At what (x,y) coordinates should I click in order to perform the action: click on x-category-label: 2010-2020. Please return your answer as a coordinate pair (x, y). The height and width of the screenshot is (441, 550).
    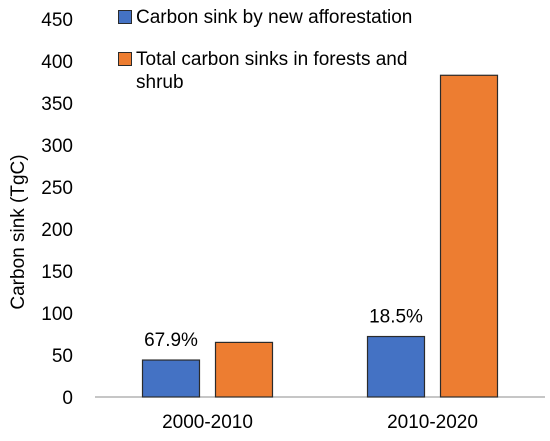
    Looking at the image, I should click on (432, 422).